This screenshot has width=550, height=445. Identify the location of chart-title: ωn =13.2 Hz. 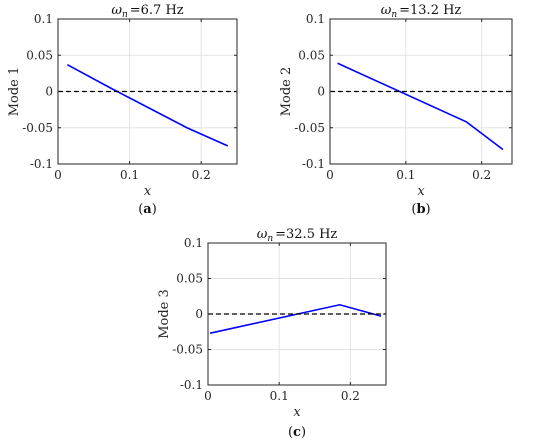
(421, 11).